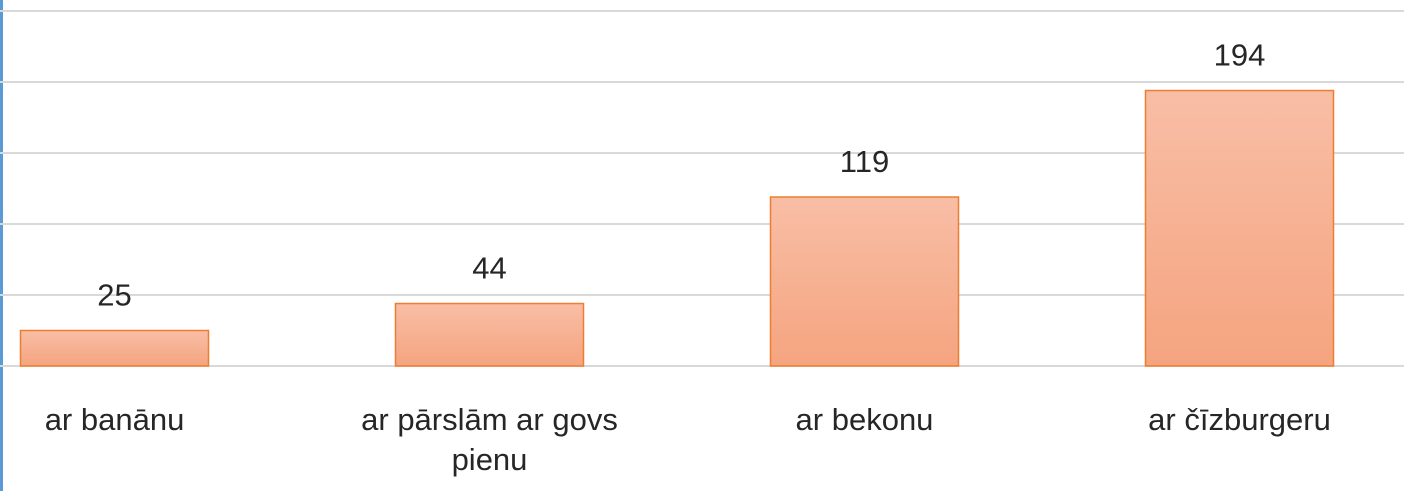  Describe the element at coordinates (114, 295) in the screenshot. I see `data-label: 25` at that location.